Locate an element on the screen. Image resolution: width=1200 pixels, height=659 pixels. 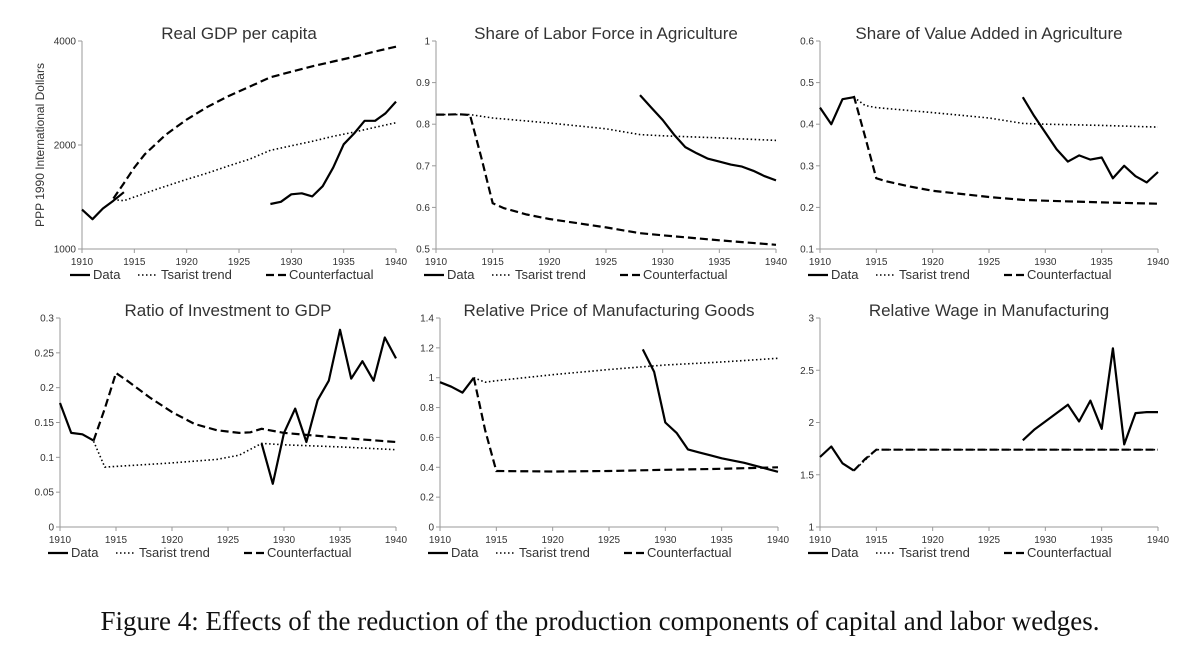
y-tick-label: 2.5 is located at coordinates (807, 371).